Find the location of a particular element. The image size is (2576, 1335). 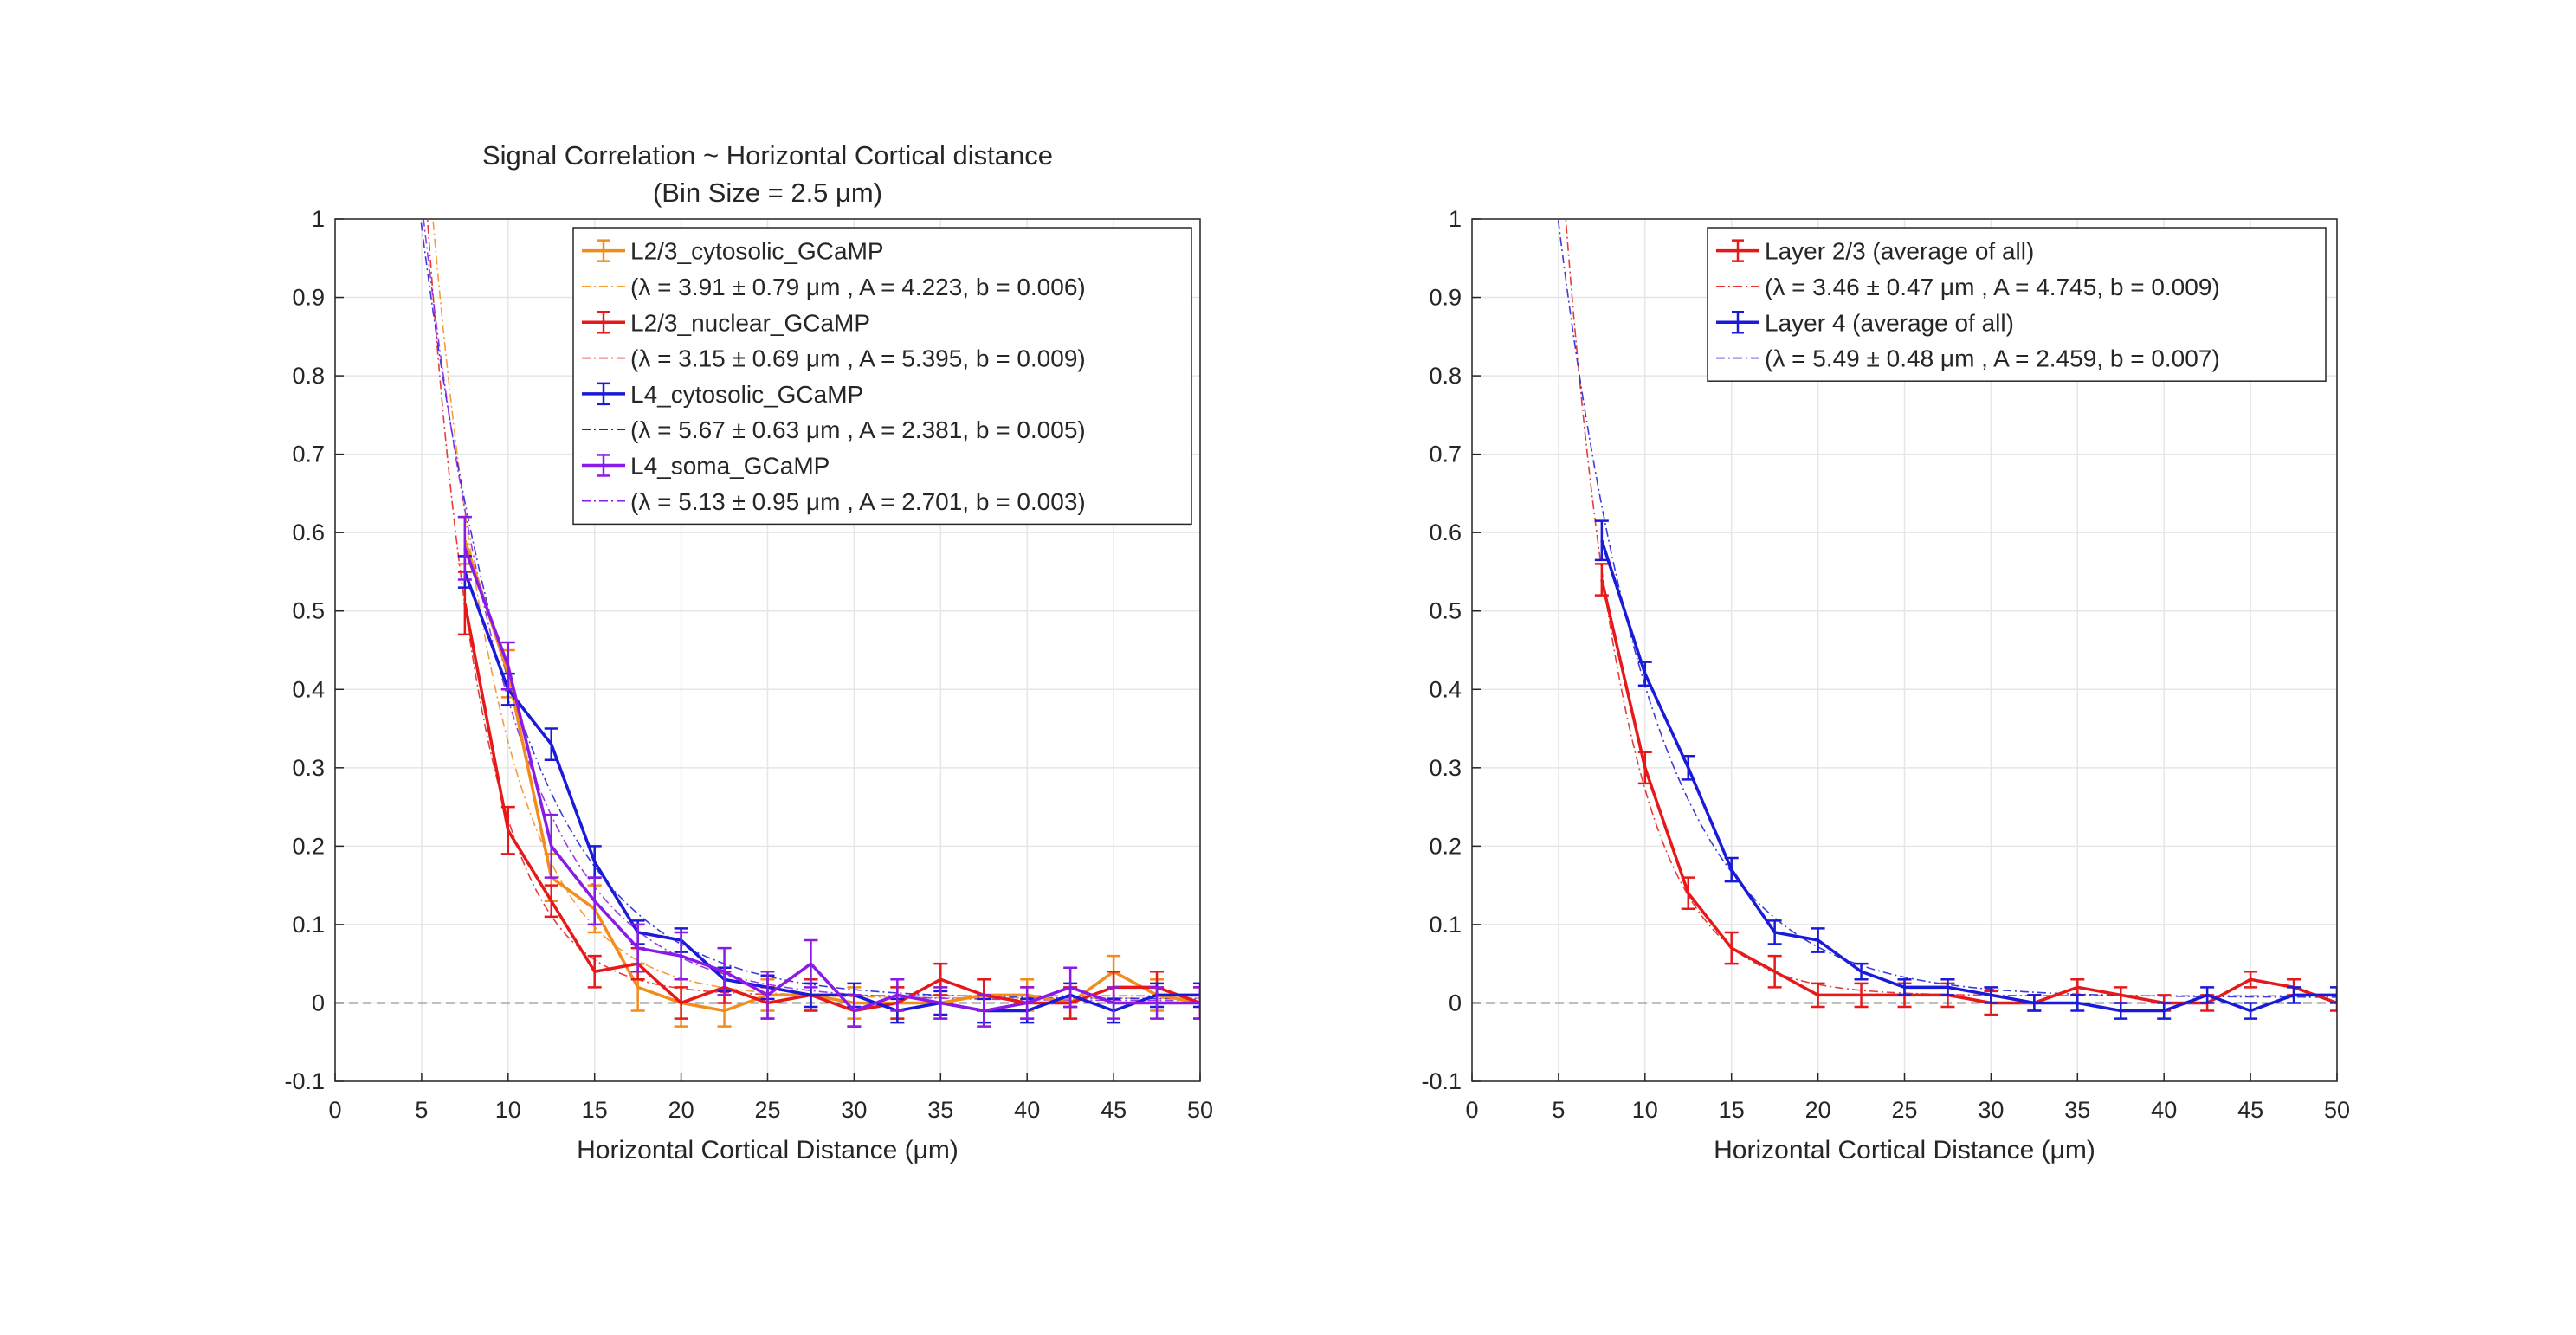

chart-subtitle: (Bin Size = 2.5 μm) is located at coordinates (767, 193).